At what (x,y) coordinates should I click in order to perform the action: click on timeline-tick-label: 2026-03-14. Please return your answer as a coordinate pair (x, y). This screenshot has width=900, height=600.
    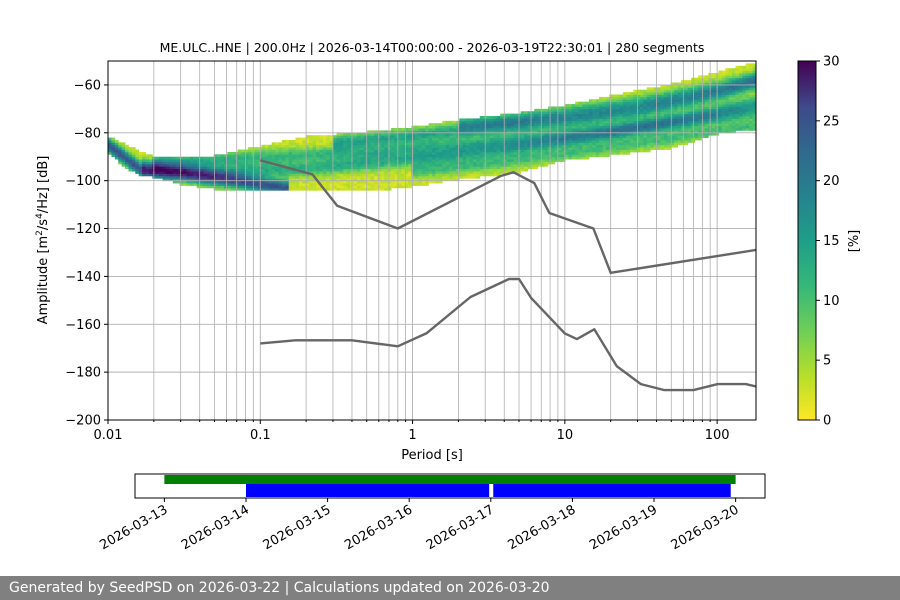
    Looking at the image, I should click on (215, 527).